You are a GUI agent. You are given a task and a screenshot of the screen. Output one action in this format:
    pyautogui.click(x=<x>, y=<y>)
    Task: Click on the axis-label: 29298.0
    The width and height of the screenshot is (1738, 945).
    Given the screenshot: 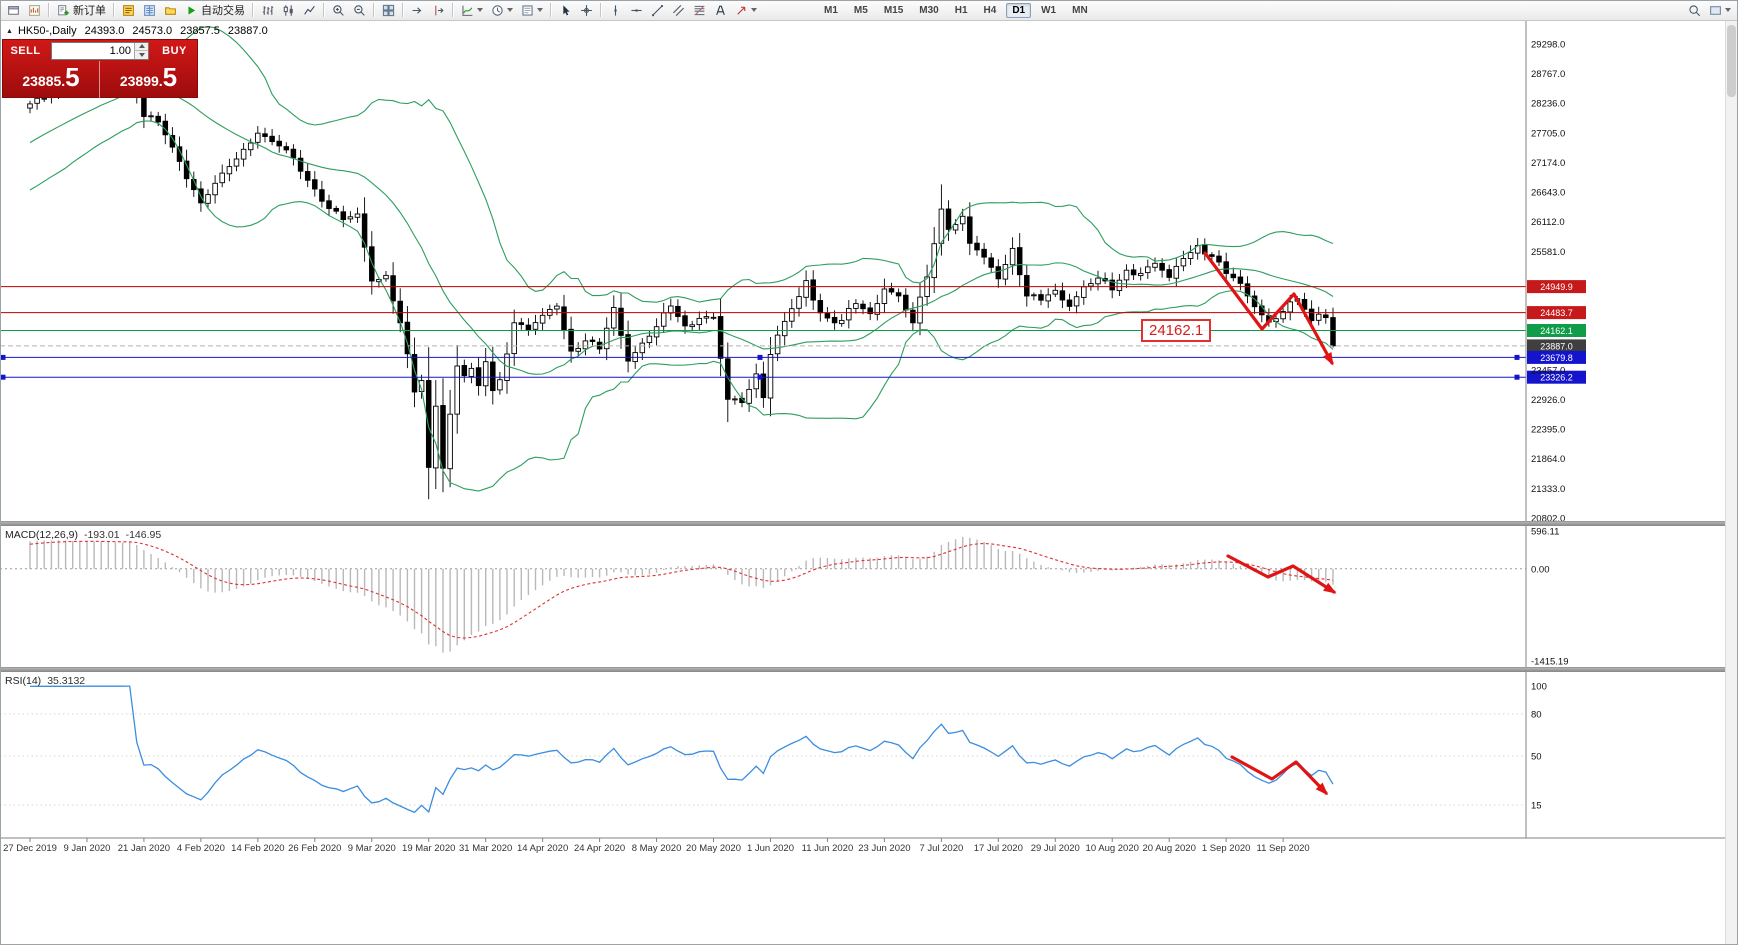 What is the action you would take?
    pyautogui.click(x=1548, y=45)
    